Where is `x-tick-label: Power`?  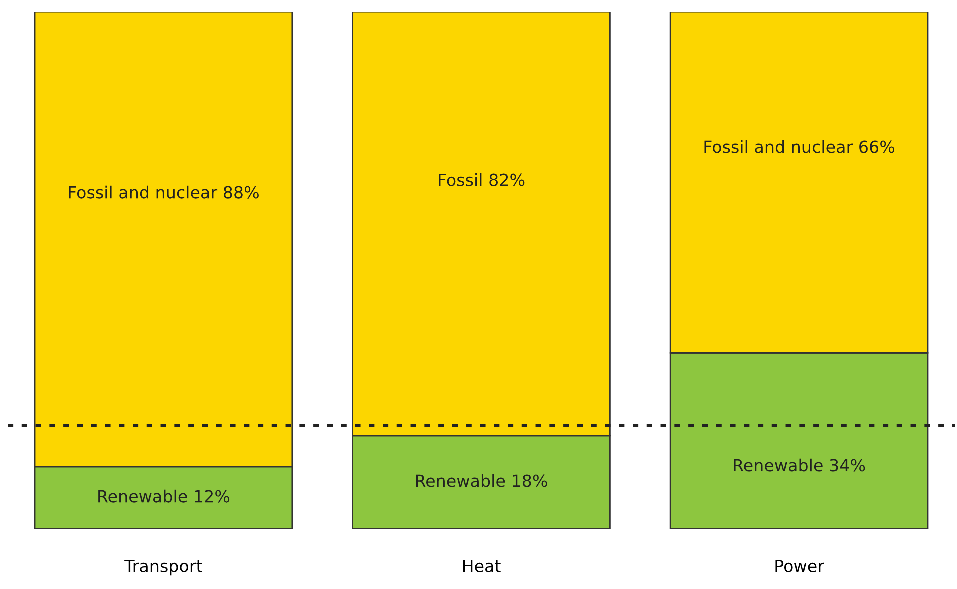 x-tick-label: Power is located at coordinates (800, 566).